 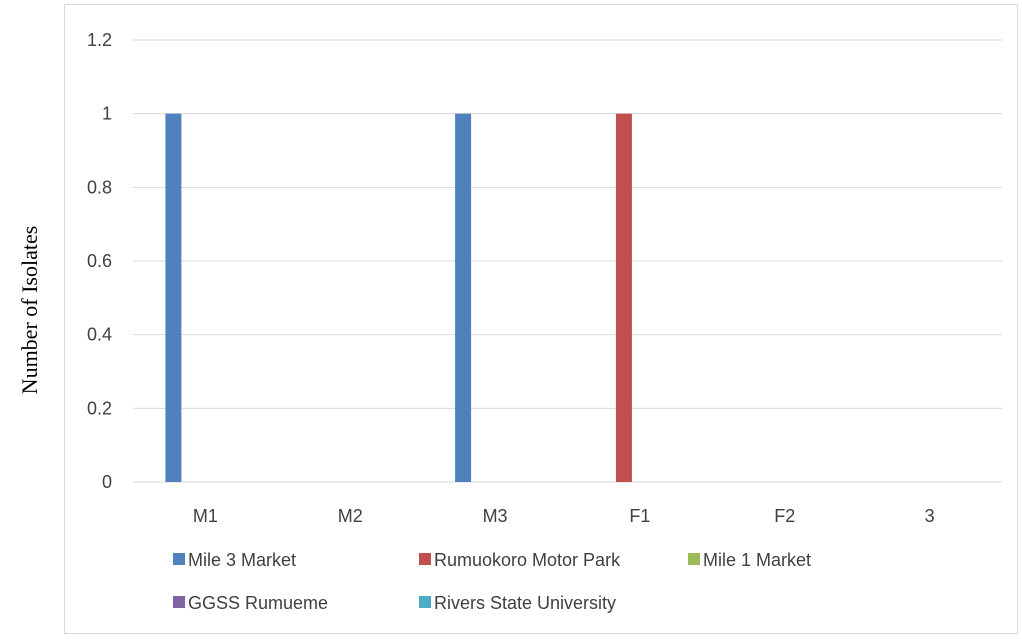 I want to click on y-axis-ticks: 0 0.2 0.4 0.6 0.8 1 1.2, so click(x=99, y=261).